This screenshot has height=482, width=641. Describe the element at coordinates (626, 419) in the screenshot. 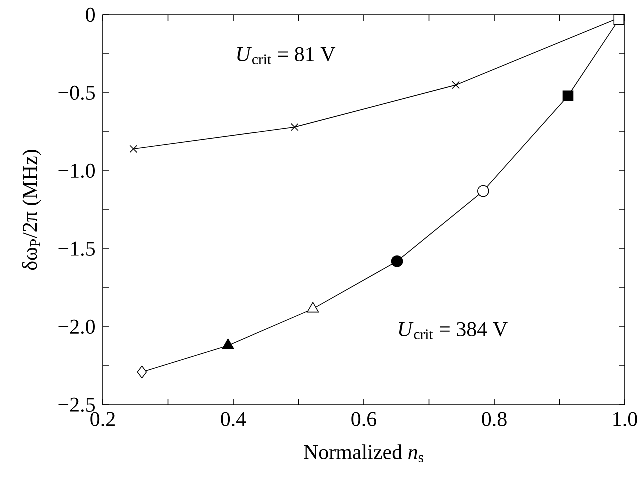

I see `x-tick-label: 1.0` at that location.